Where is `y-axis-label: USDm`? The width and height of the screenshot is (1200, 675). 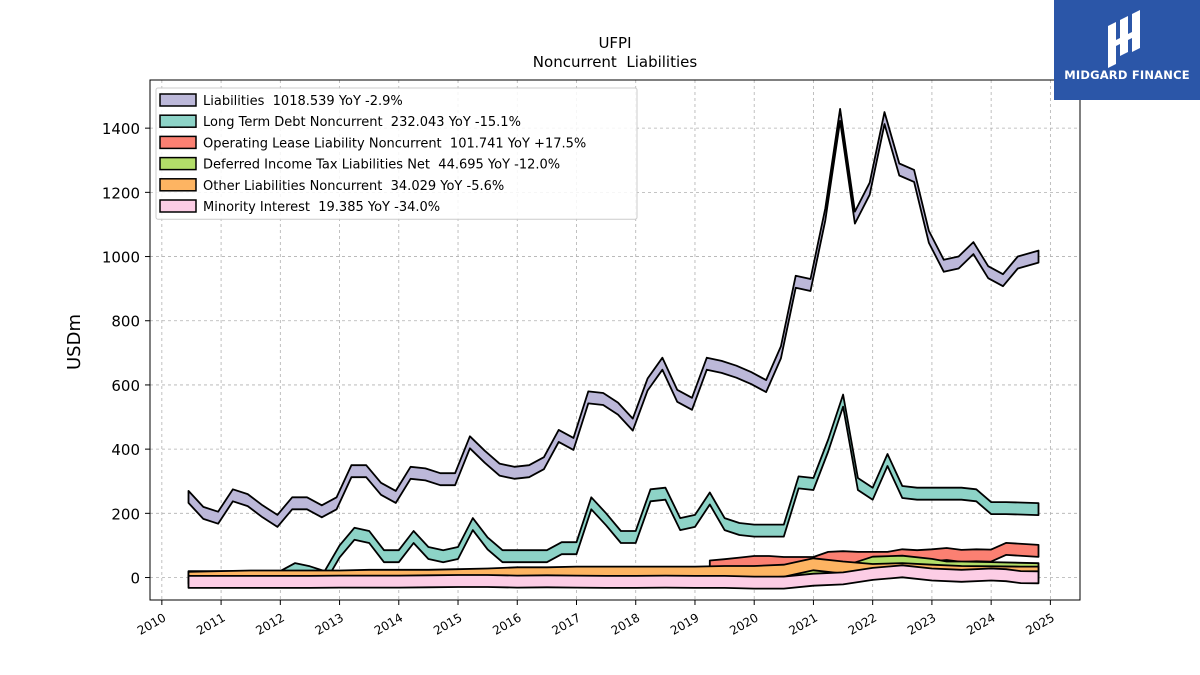 y-axis-label: USDm is located at coordinates (74, 342).